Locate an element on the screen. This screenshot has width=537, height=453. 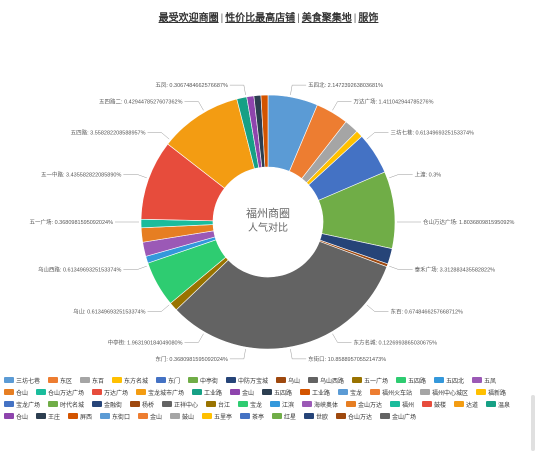
legend-label: 正祥中心 is located at coordinates (186, 405).